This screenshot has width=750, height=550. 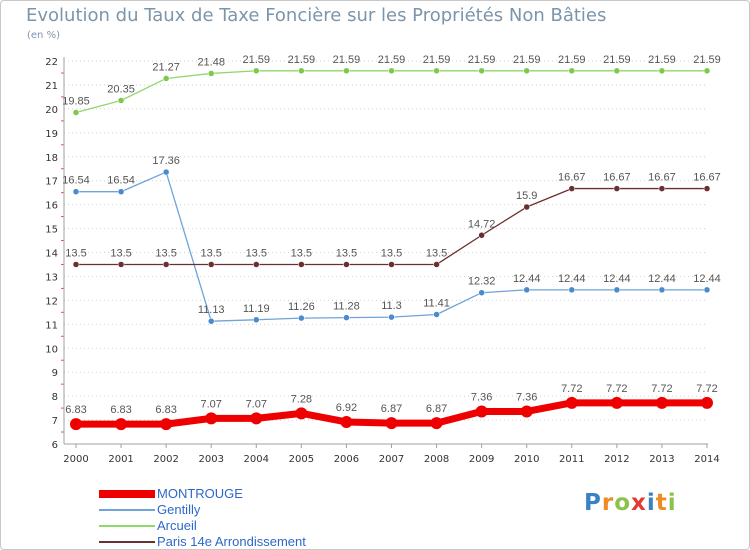 I want to click on y-tick-label: 19, so click(x=51, y=134).